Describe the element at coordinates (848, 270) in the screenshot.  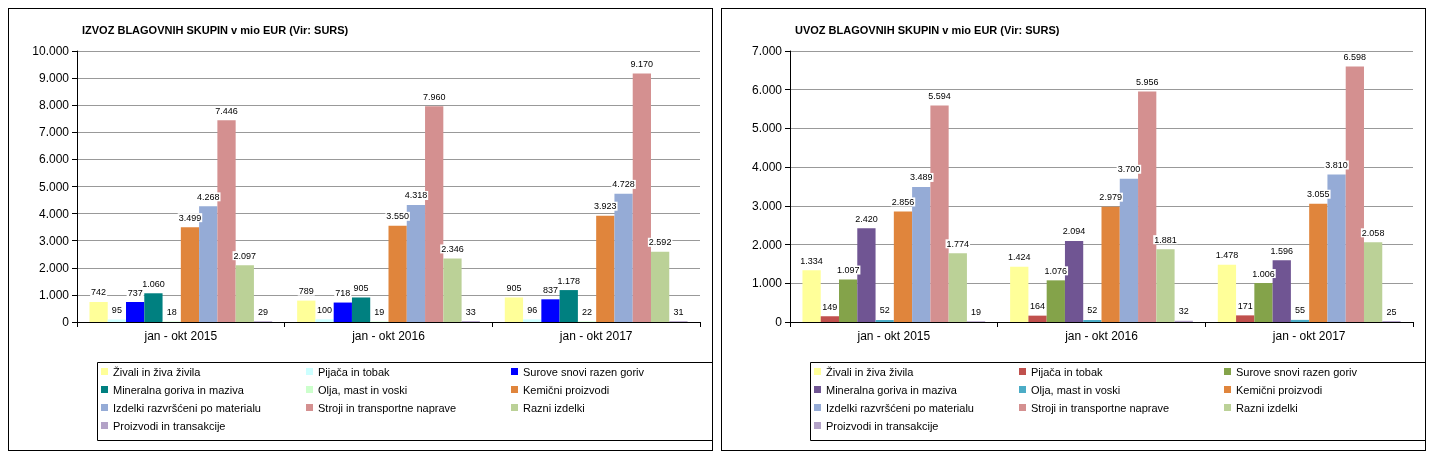
I see `data-label: 1.097` at that location.